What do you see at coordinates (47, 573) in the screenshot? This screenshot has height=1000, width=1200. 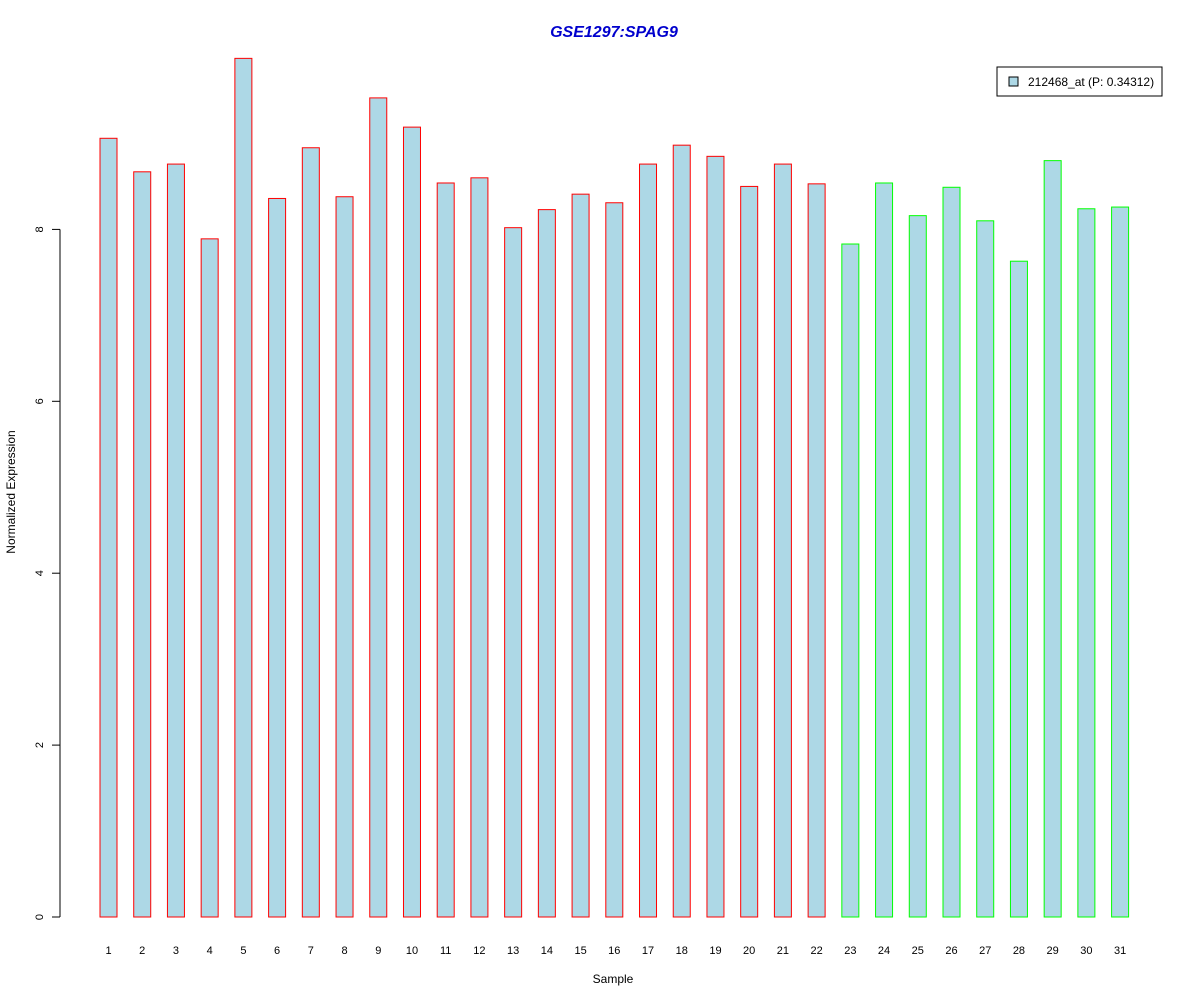 I see `y-axis: 0 2 4 6 8` at bounding box center [47, 573].